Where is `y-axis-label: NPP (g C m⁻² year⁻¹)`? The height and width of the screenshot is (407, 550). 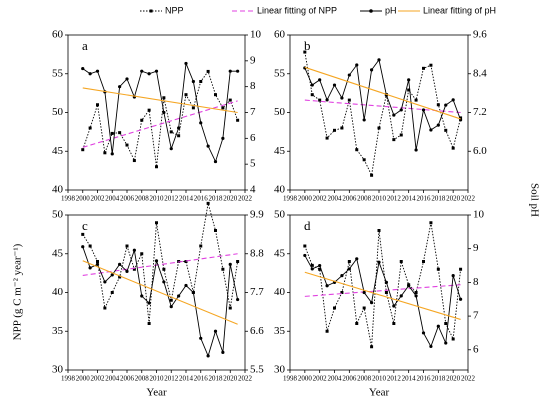 y-axis-label: NPP (g C m⁻² year⁻¹) is located at coordinates (18, 291).